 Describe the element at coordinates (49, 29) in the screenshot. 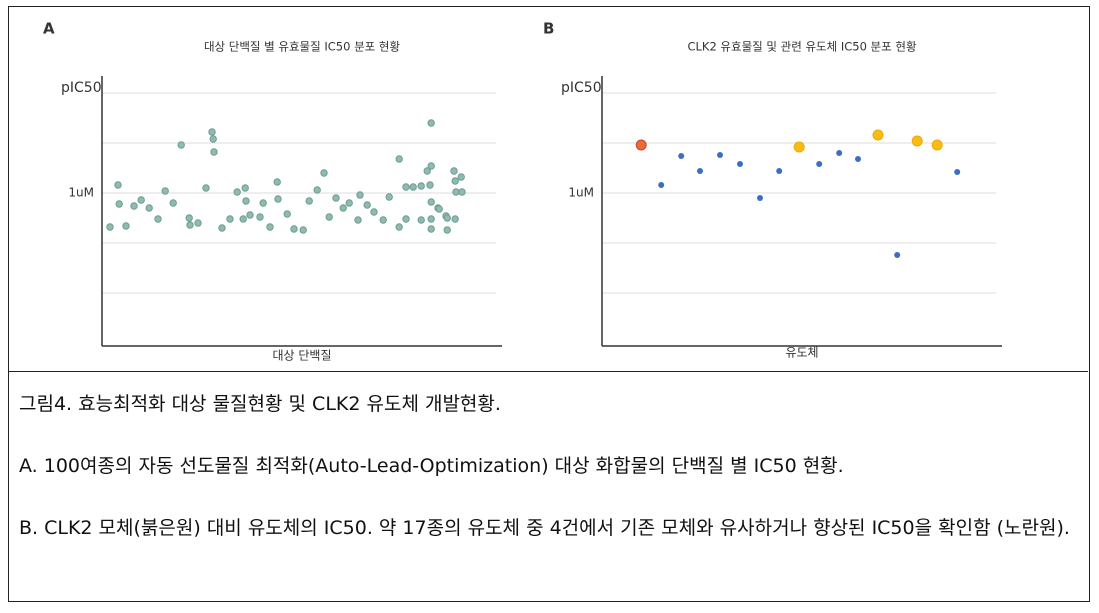

I see `panel-label: A` at that location.